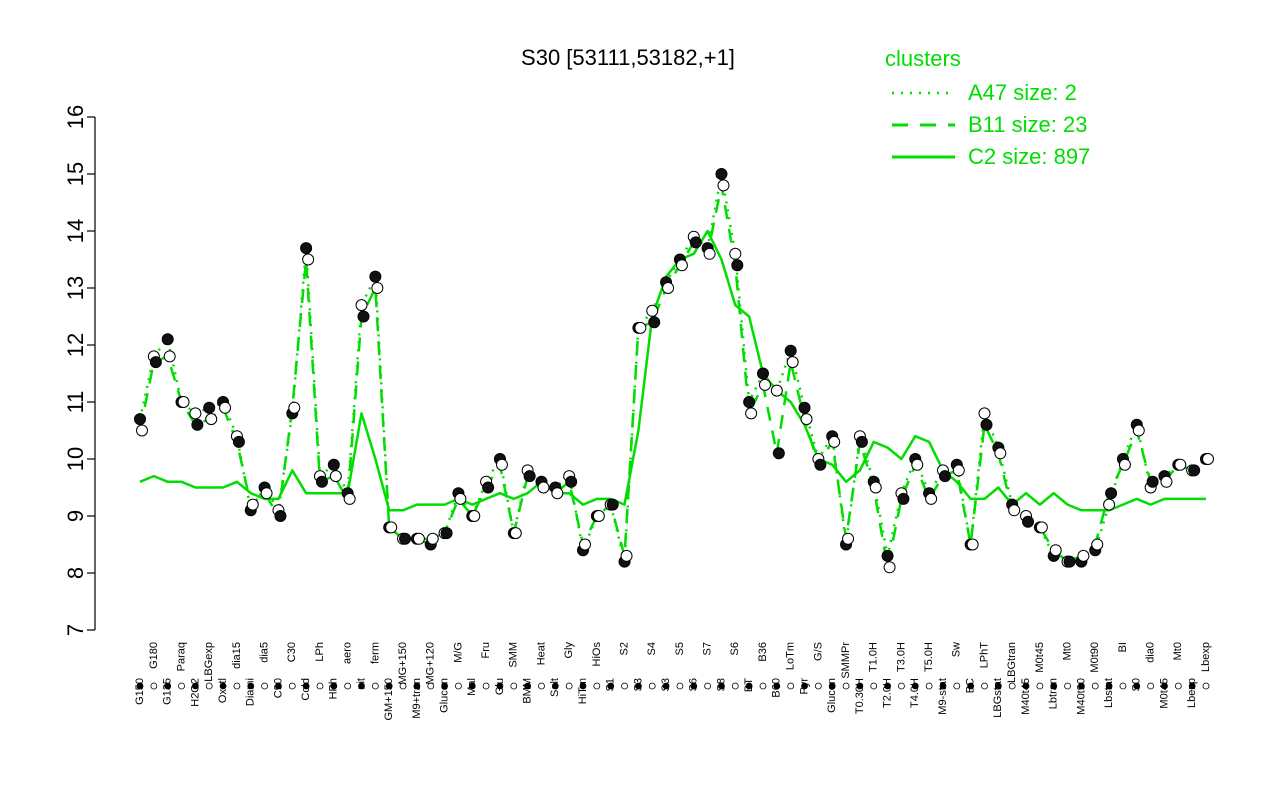 This screenshot has width=1280, height=805. What do you see at coordinates (223, 690) in the screenshot?
I see `x-tick-label: Oxctl` at bounding box center [223, 690].